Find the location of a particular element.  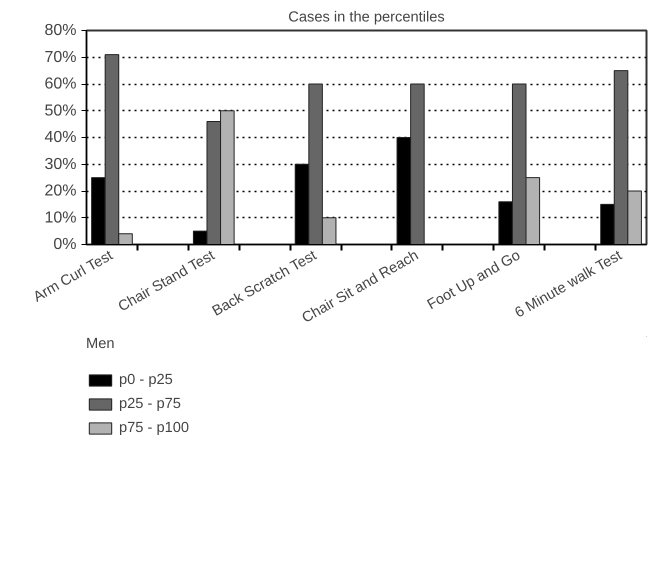

legend-label: p75 - p100 is located at coordinates (154, 428).